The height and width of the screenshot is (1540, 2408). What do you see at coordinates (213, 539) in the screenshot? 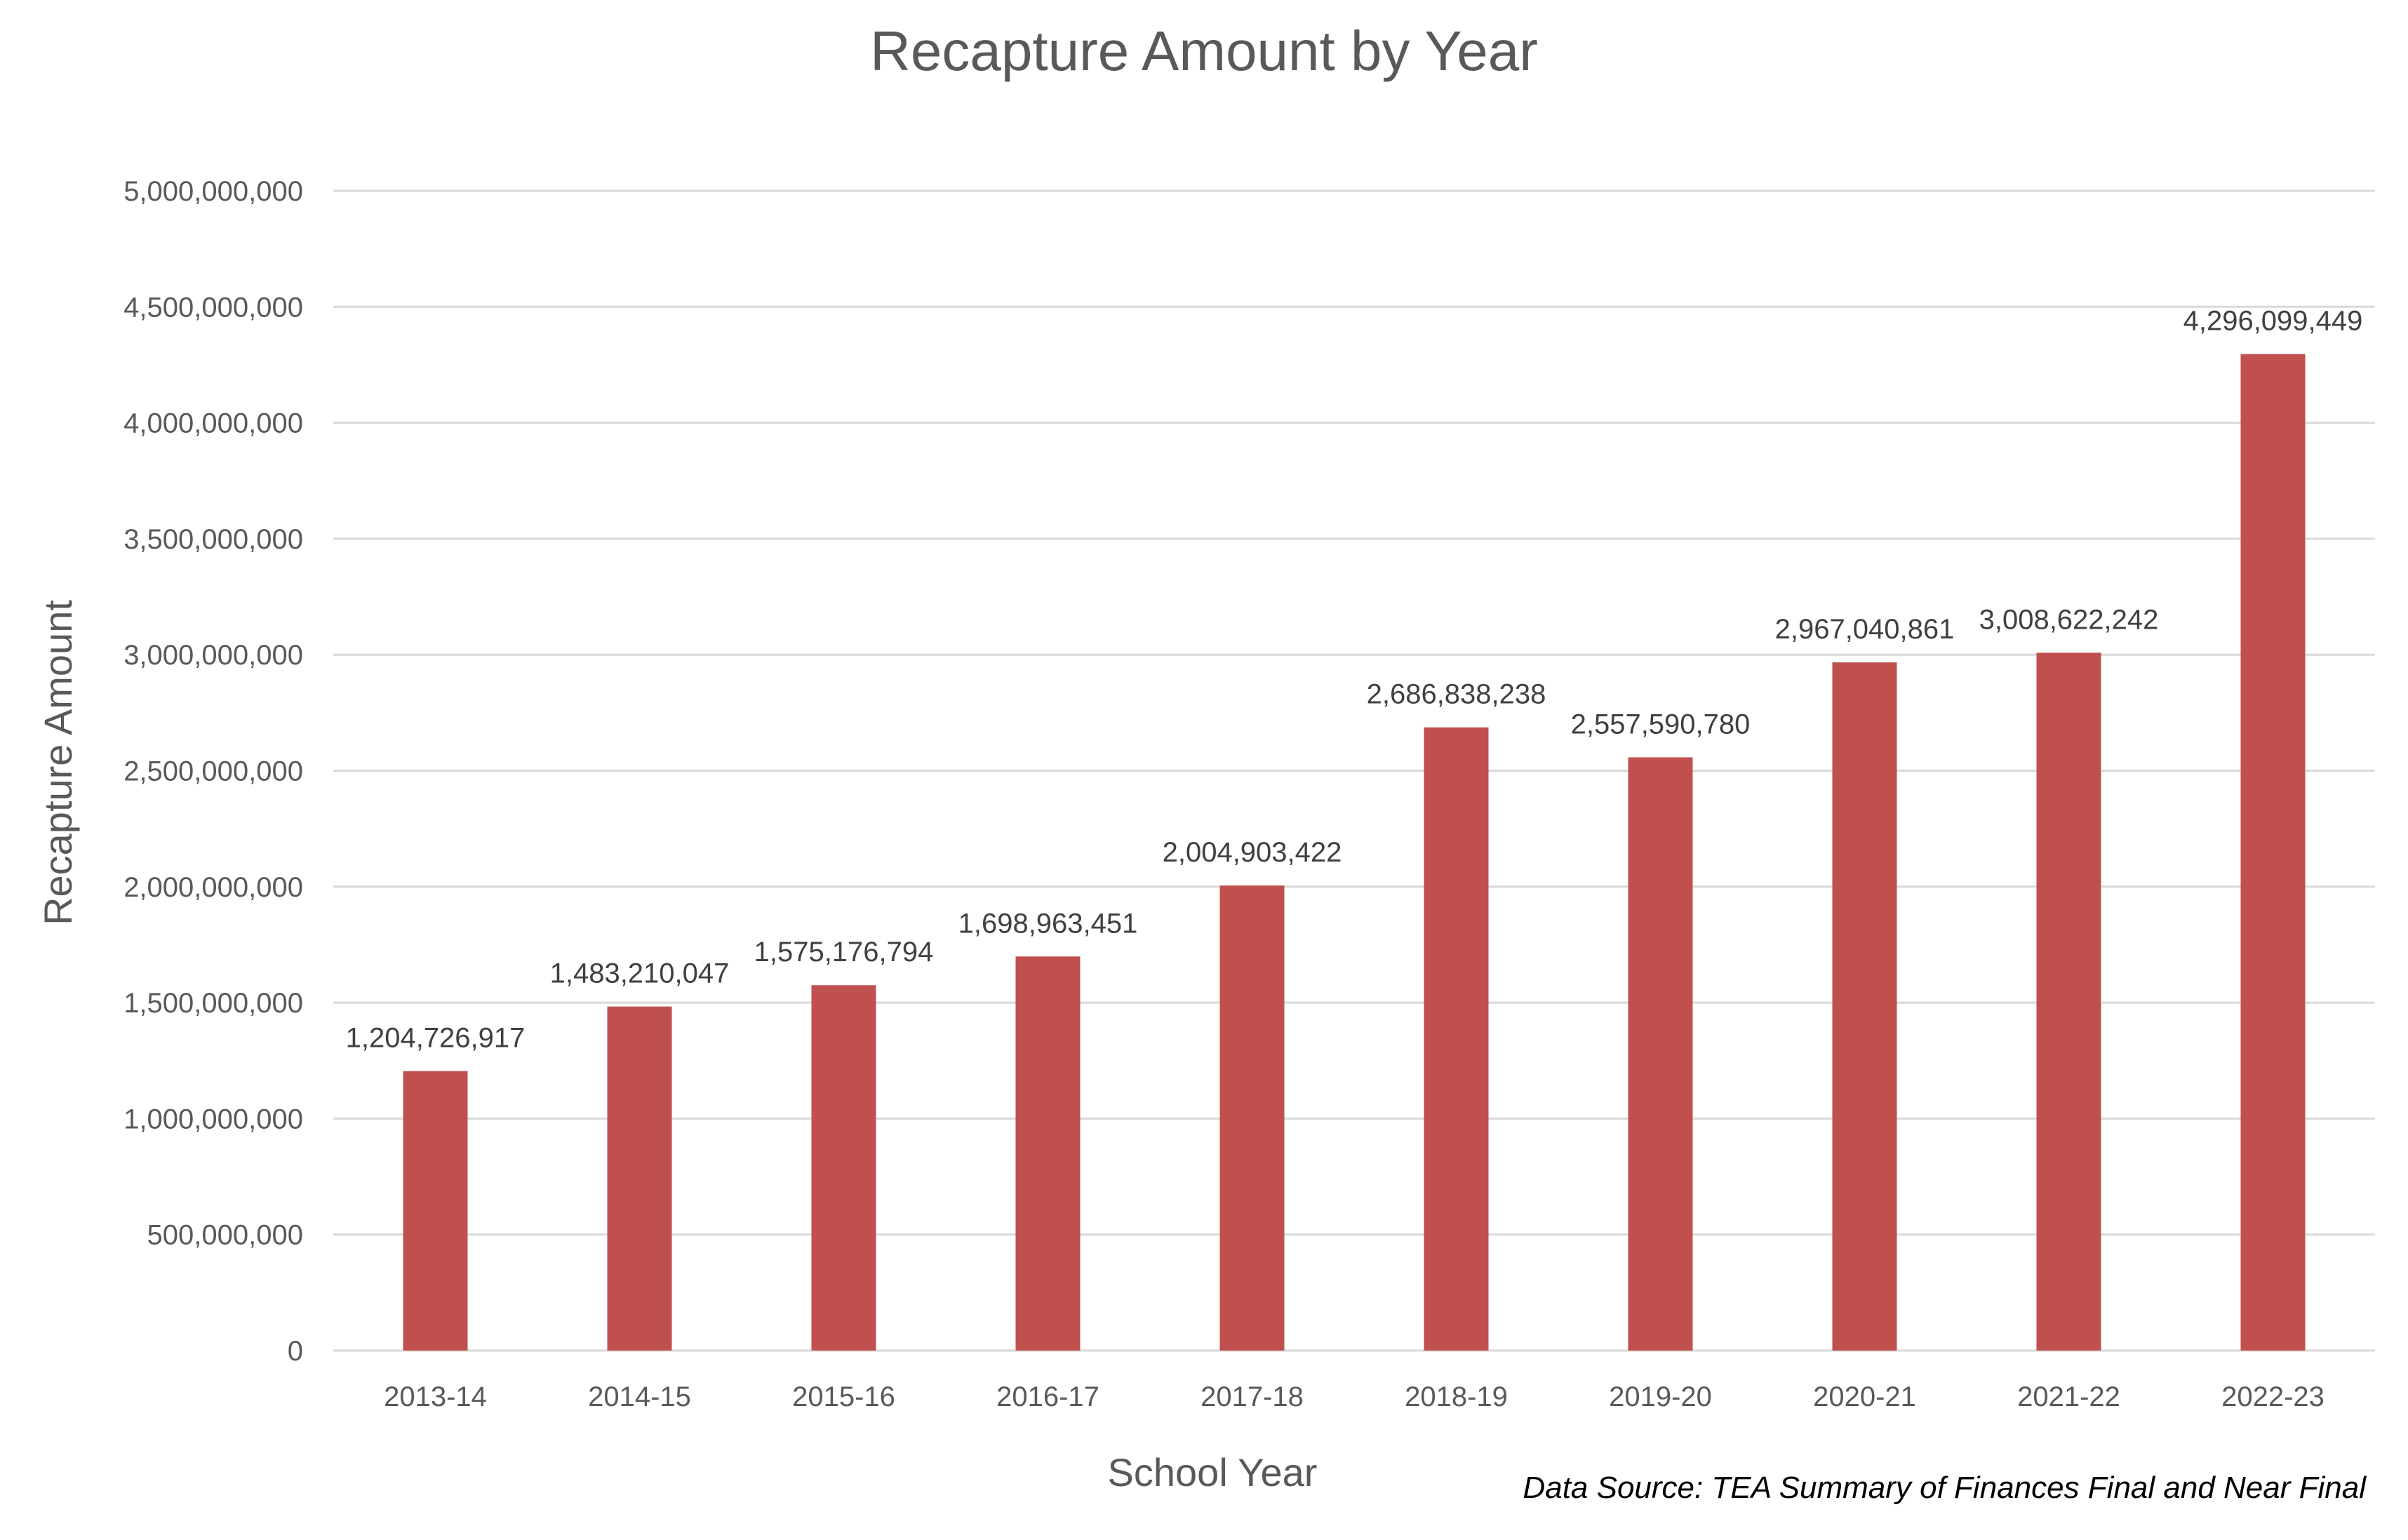
I see `y-tick-label: 3,500,000,000` at bounding box center [213, 539].